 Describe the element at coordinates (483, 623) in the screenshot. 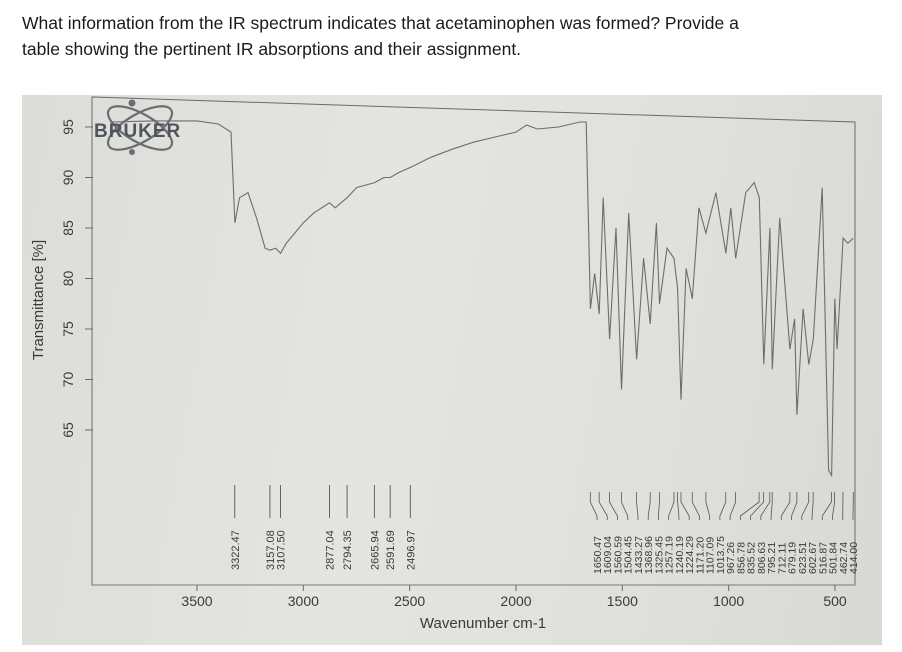

I see `x-axis-label: Wavenumber cm-1` at that location.